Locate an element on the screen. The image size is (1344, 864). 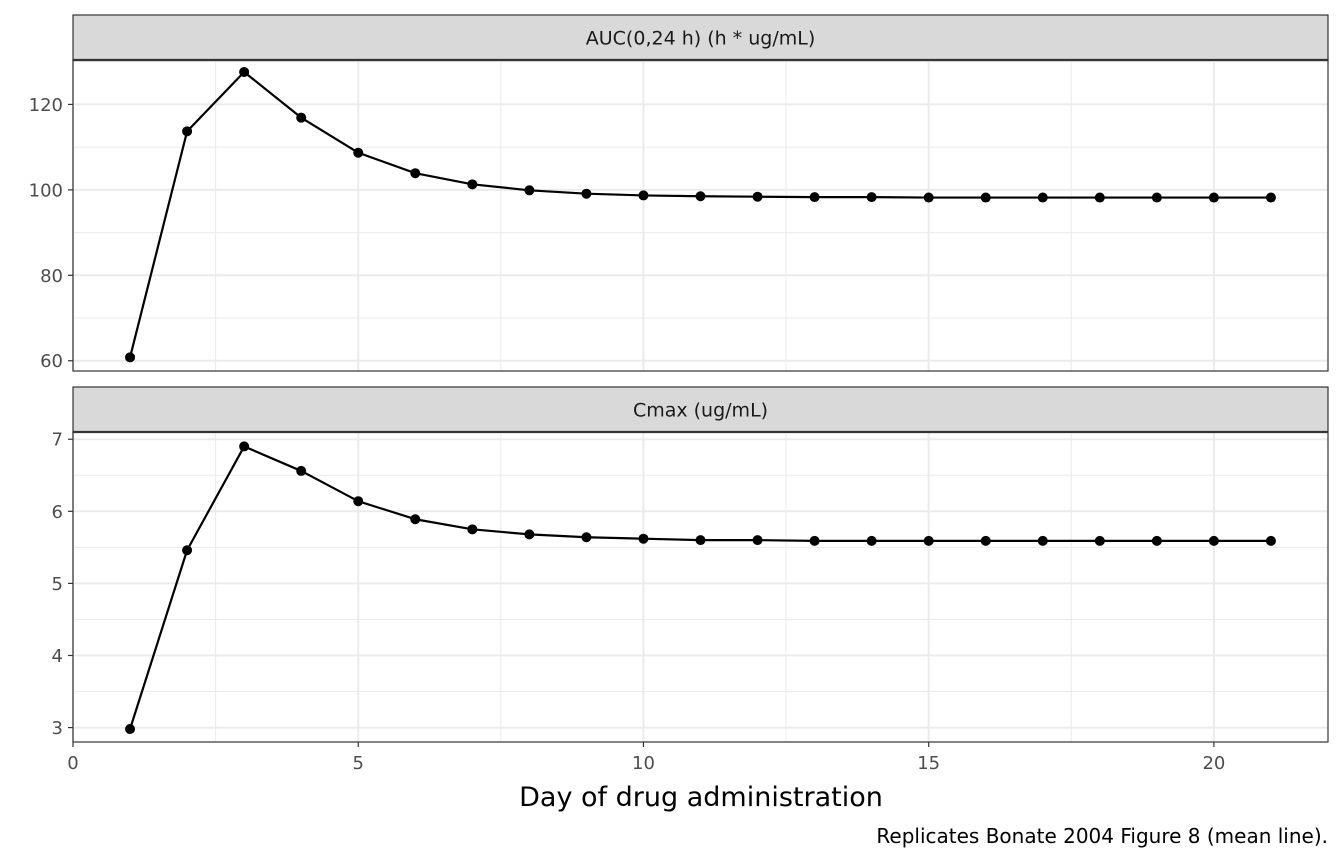
x-tick-label: 5 is located at coordinates (358, 763).